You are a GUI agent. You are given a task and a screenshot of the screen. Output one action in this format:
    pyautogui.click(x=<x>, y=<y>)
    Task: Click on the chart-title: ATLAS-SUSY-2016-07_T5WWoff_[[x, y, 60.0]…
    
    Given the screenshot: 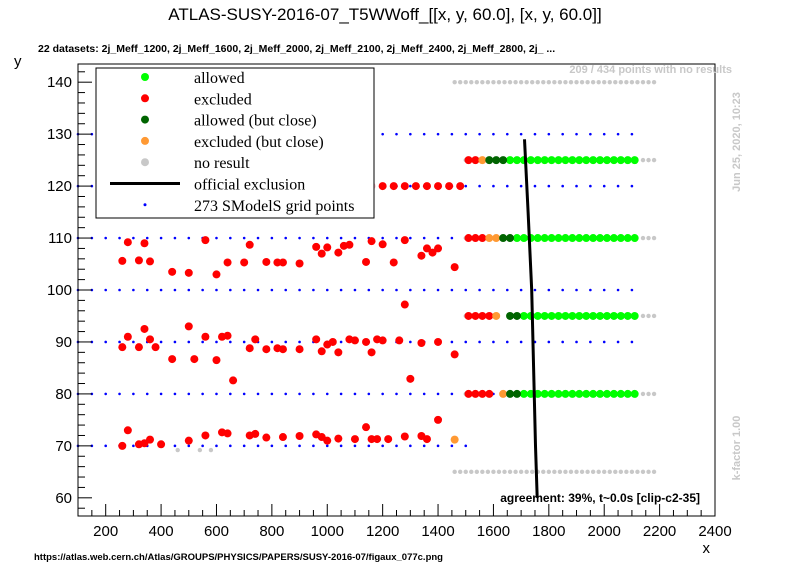 What is the action you would take?
    pyautogui.click(x=384, y=14)
    